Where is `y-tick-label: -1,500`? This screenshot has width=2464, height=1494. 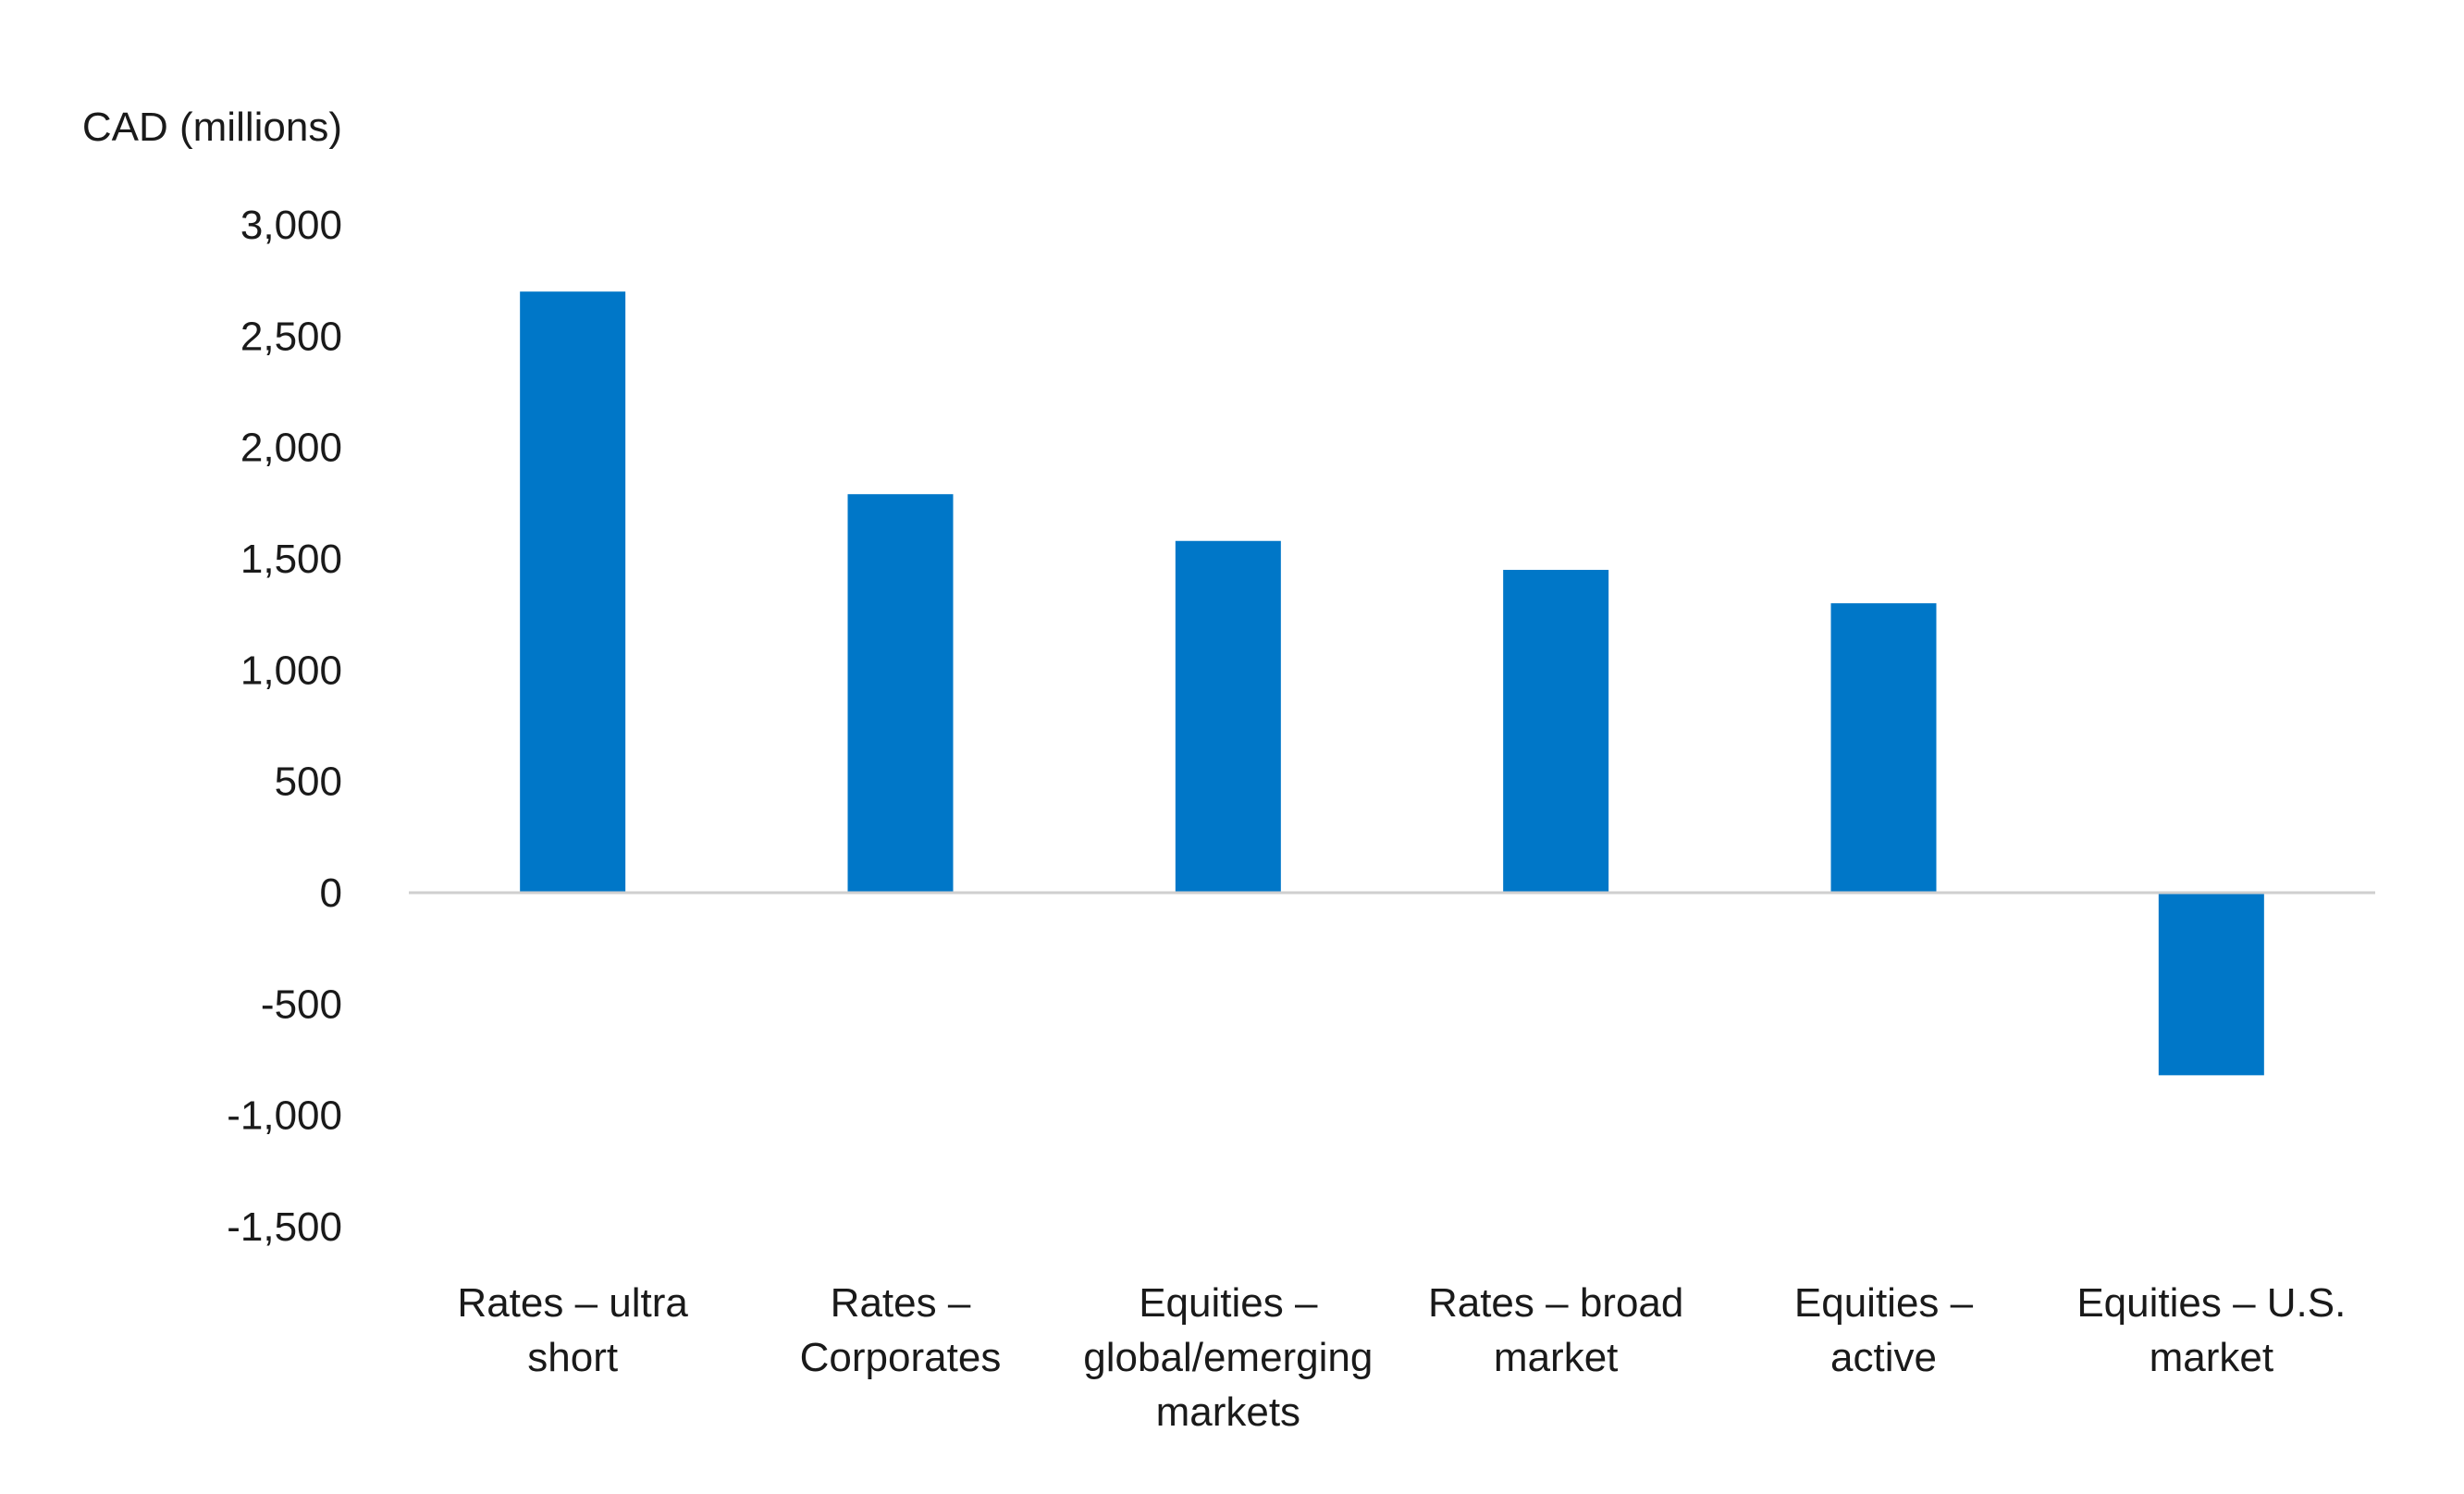 y-tick-label: -1,500 is located at coordinates (284, 1227).